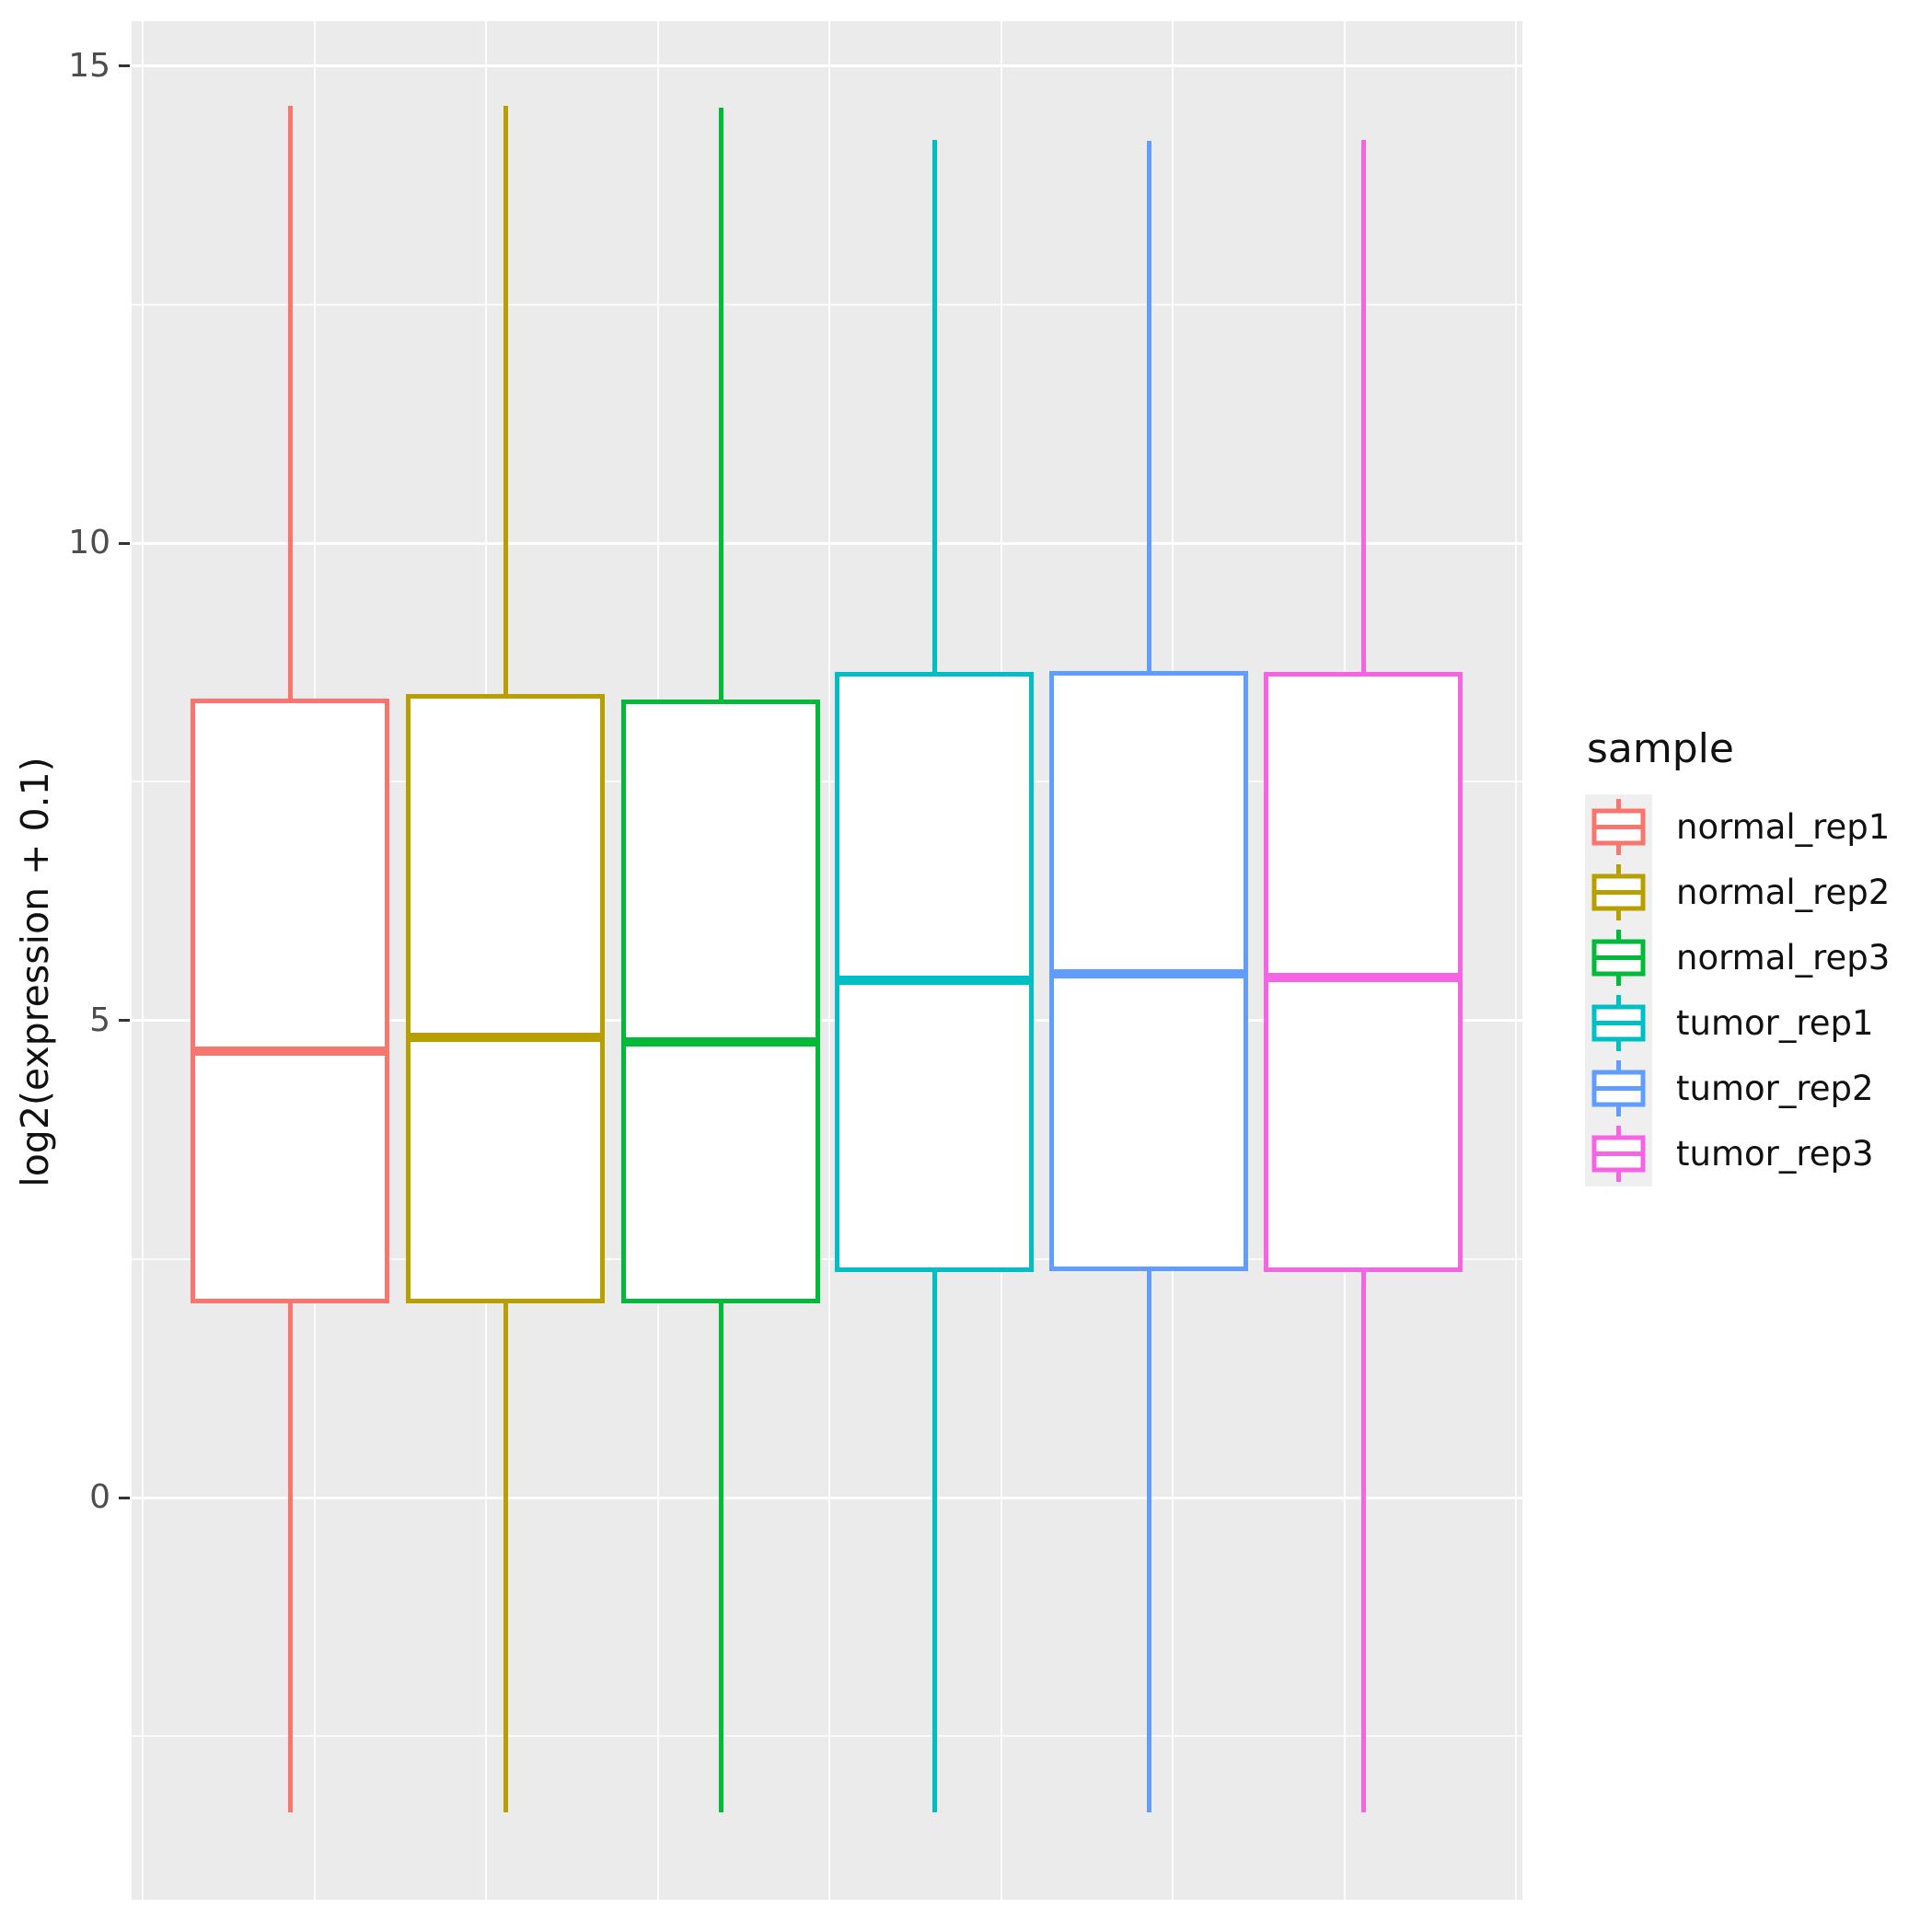 This screenshot has height=1932, width=1932. I want to click on legend-label: normal_rep1, so click(1784, 827).